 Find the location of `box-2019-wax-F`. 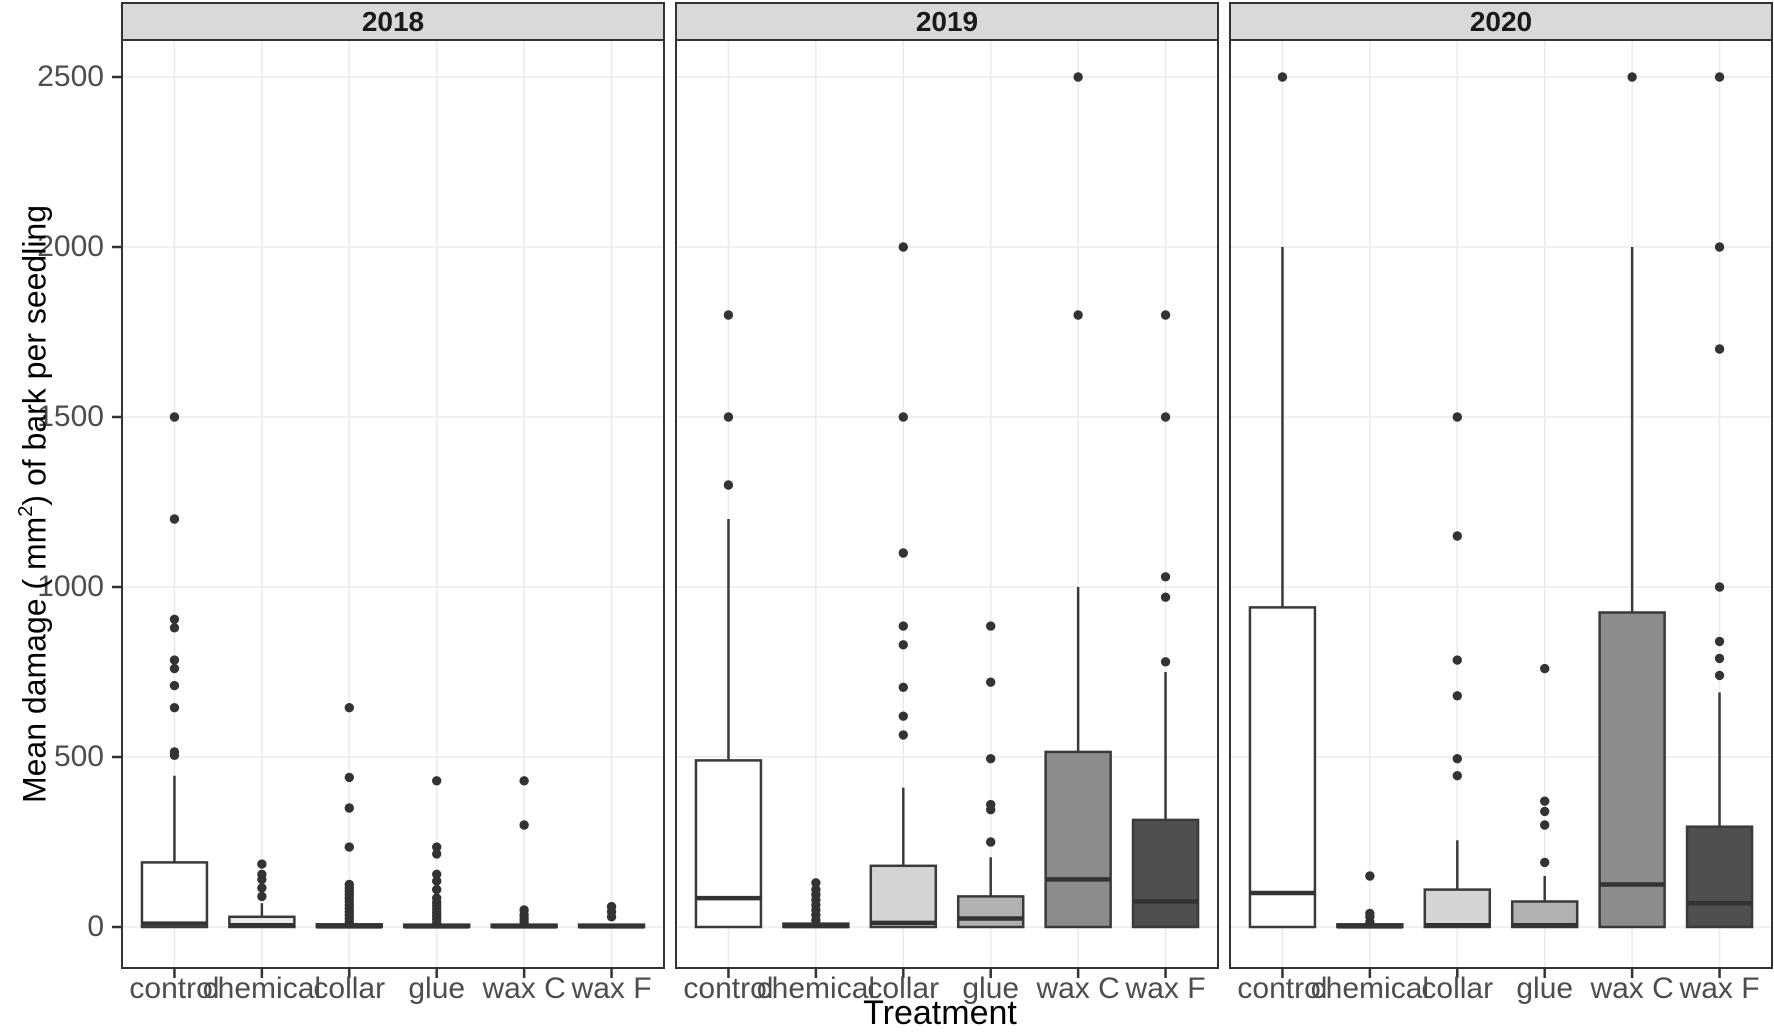

box-2019-wax-F is located at coordinates (1165, 873).